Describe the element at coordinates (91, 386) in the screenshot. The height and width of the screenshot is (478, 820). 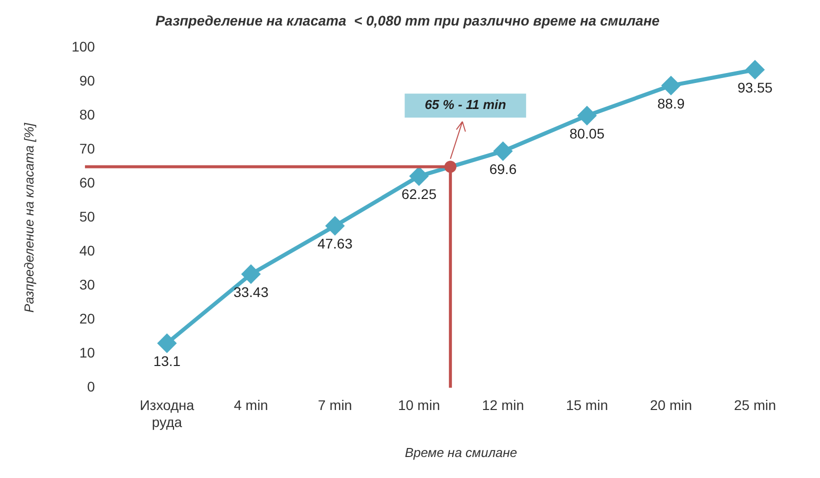
I see `y-tick-label: 0` at that location.